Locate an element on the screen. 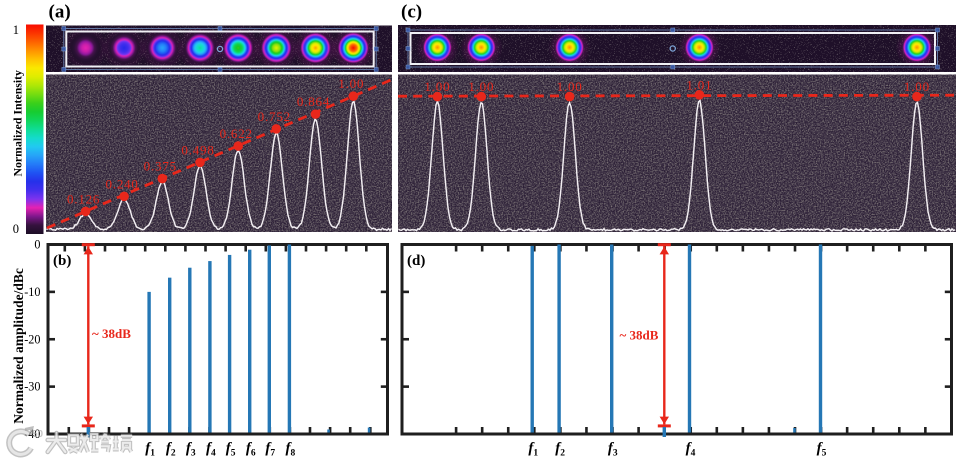 This screenshot has height=460, width=963. svg-text: Normalized amplitude/dBc is located at coordinates (18, 346).